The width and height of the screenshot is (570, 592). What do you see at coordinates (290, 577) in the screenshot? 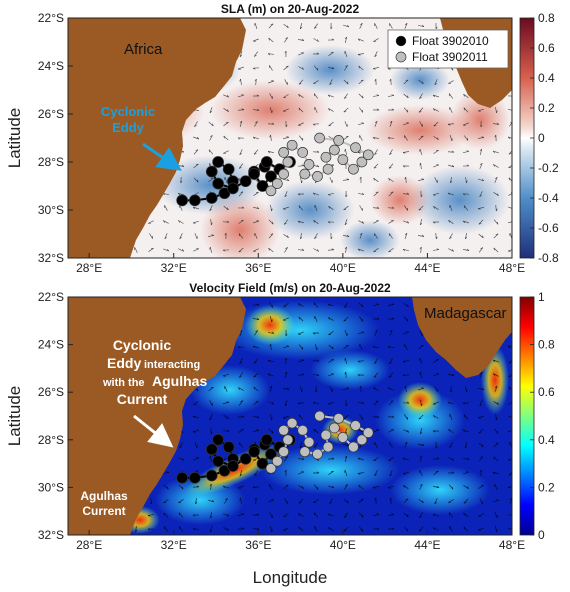
I see `x-axis-label: Longitude` at bounding box center [290, 577].